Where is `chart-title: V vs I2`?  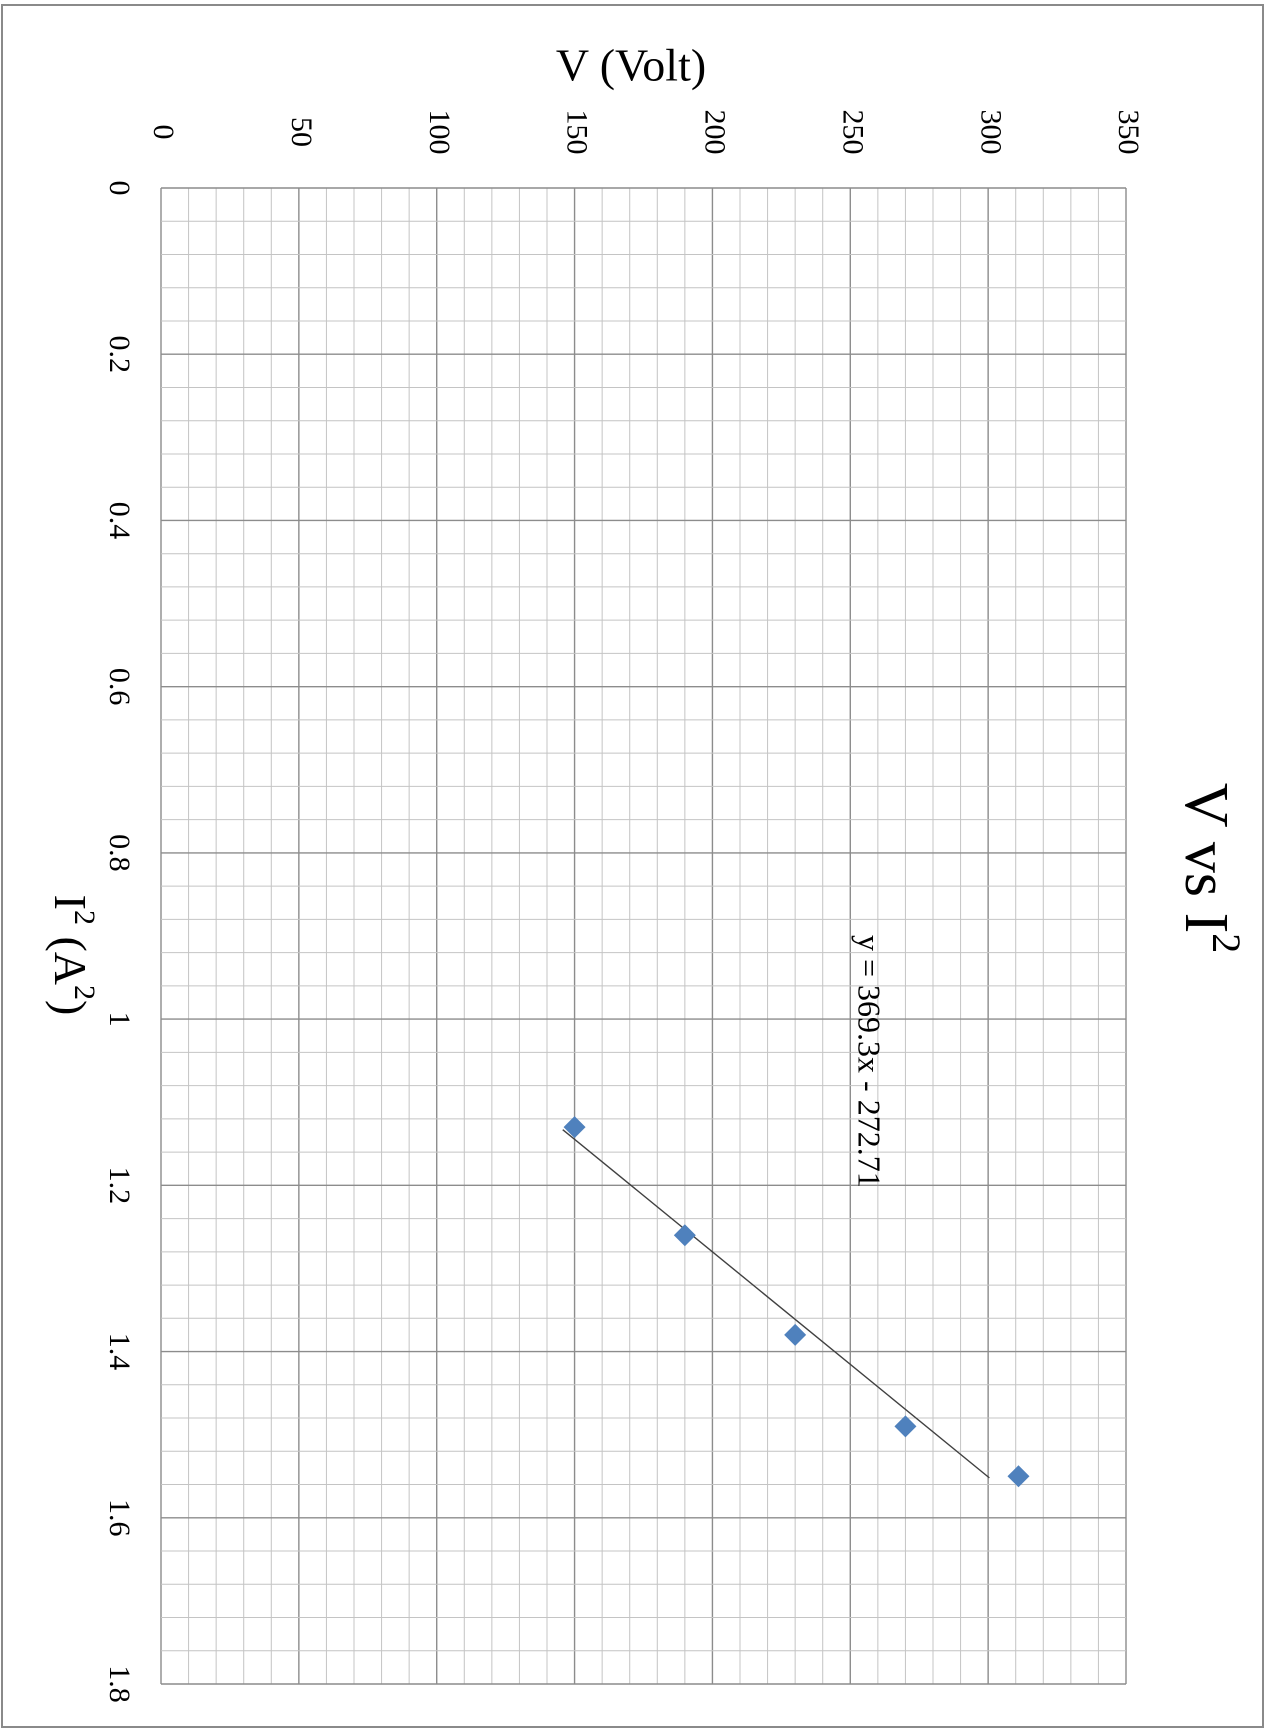 chart-title: V vs I2 is located at coordinates (1210, 868).